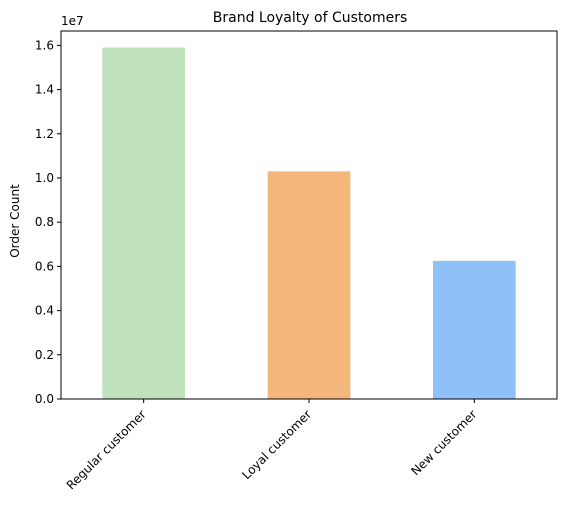 The height and width of the screenshot is (520, 567). Describe the element at coordinates (143, 223) in the screenshot. I see `bar-regular-customer` at that location.